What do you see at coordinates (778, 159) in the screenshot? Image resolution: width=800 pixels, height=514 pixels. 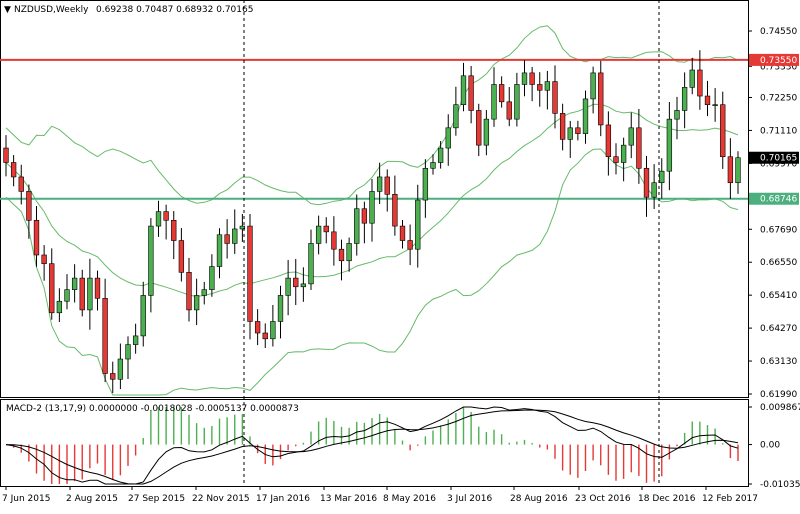 I see `current-price-label: 0.70165` at bounding box center [778, 159].